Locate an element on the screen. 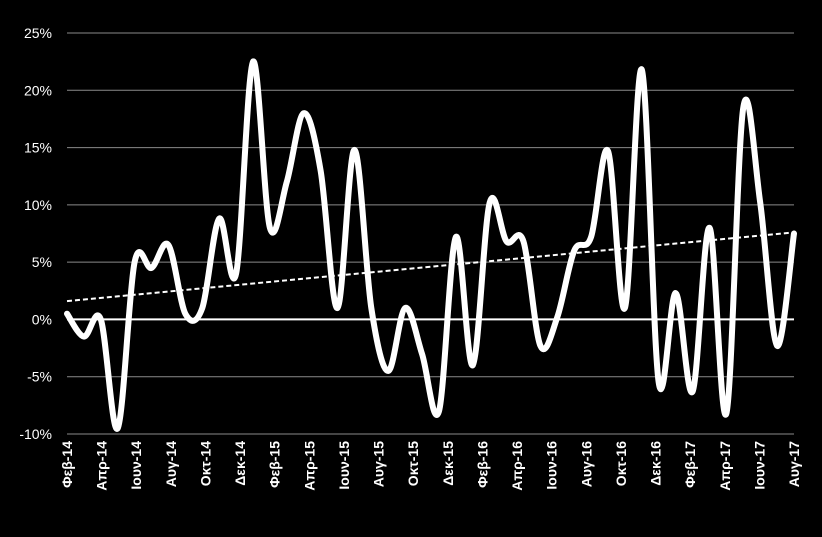 The width and height of the screenshot is (822, 537). y-tick-label: 0% is located at coordinates (42, 319).